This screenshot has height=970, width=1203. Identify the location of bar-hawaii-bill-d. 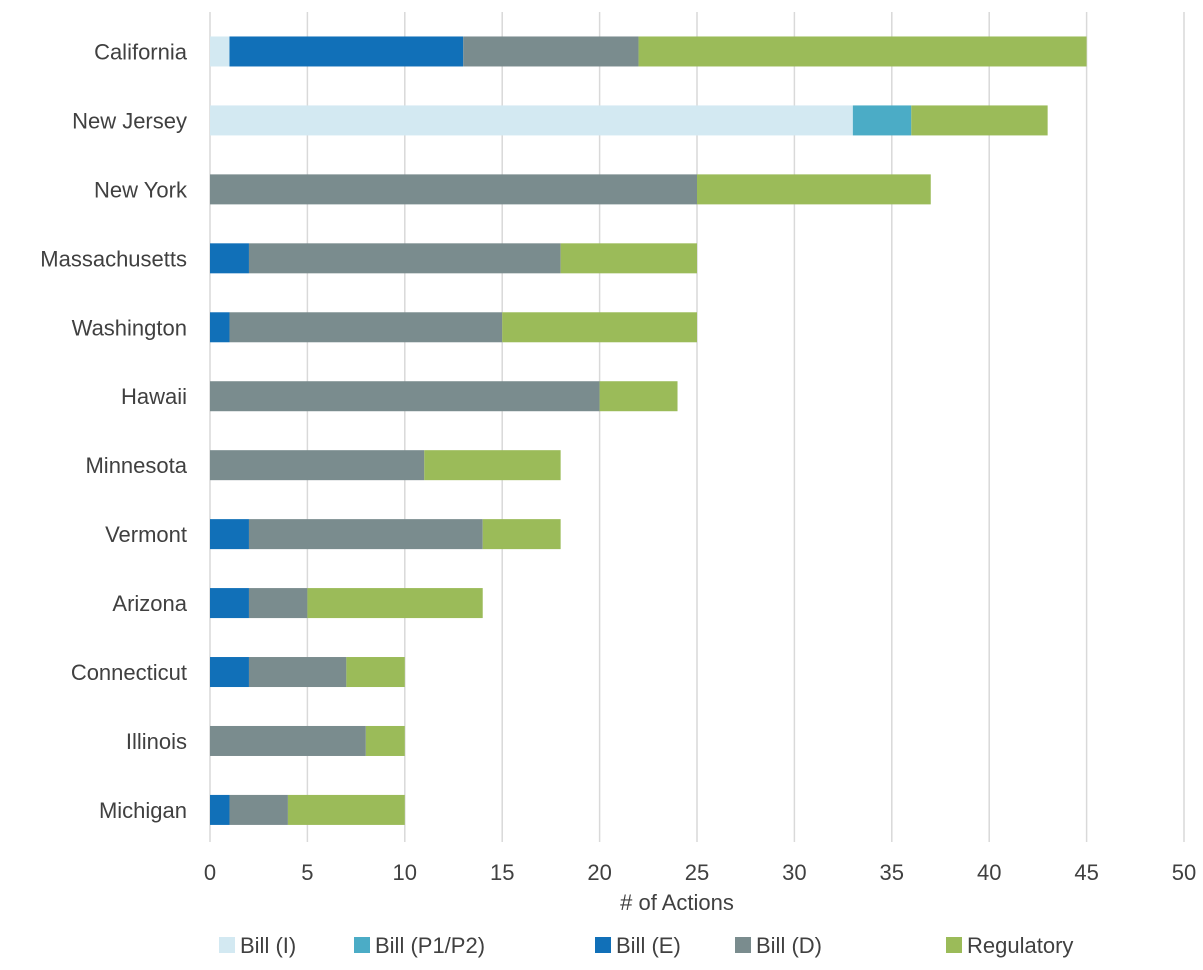
(405, 396).